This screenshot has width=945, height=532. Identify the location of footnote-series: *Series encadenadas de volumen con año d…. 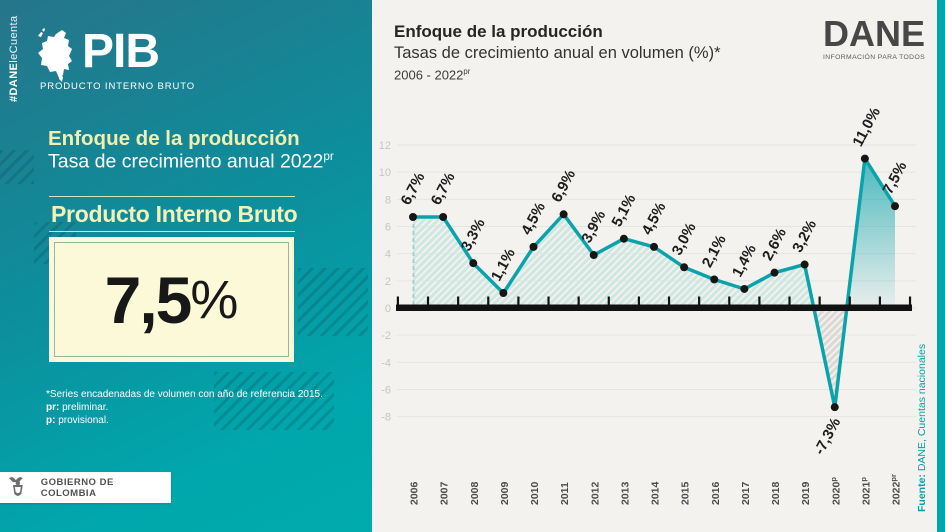
(184, 394).